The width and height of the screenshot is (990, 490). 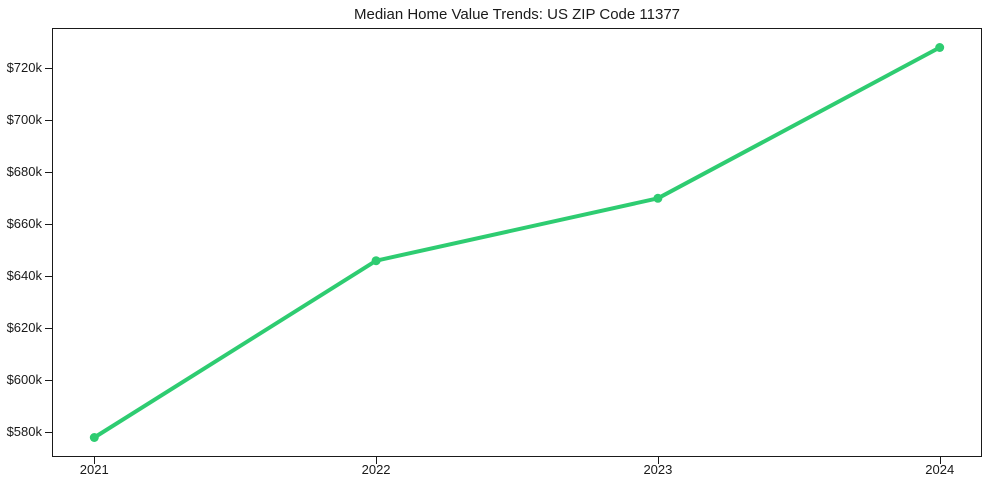 I want to click on x-tick-label: 2024, so click(x=940, y=469).